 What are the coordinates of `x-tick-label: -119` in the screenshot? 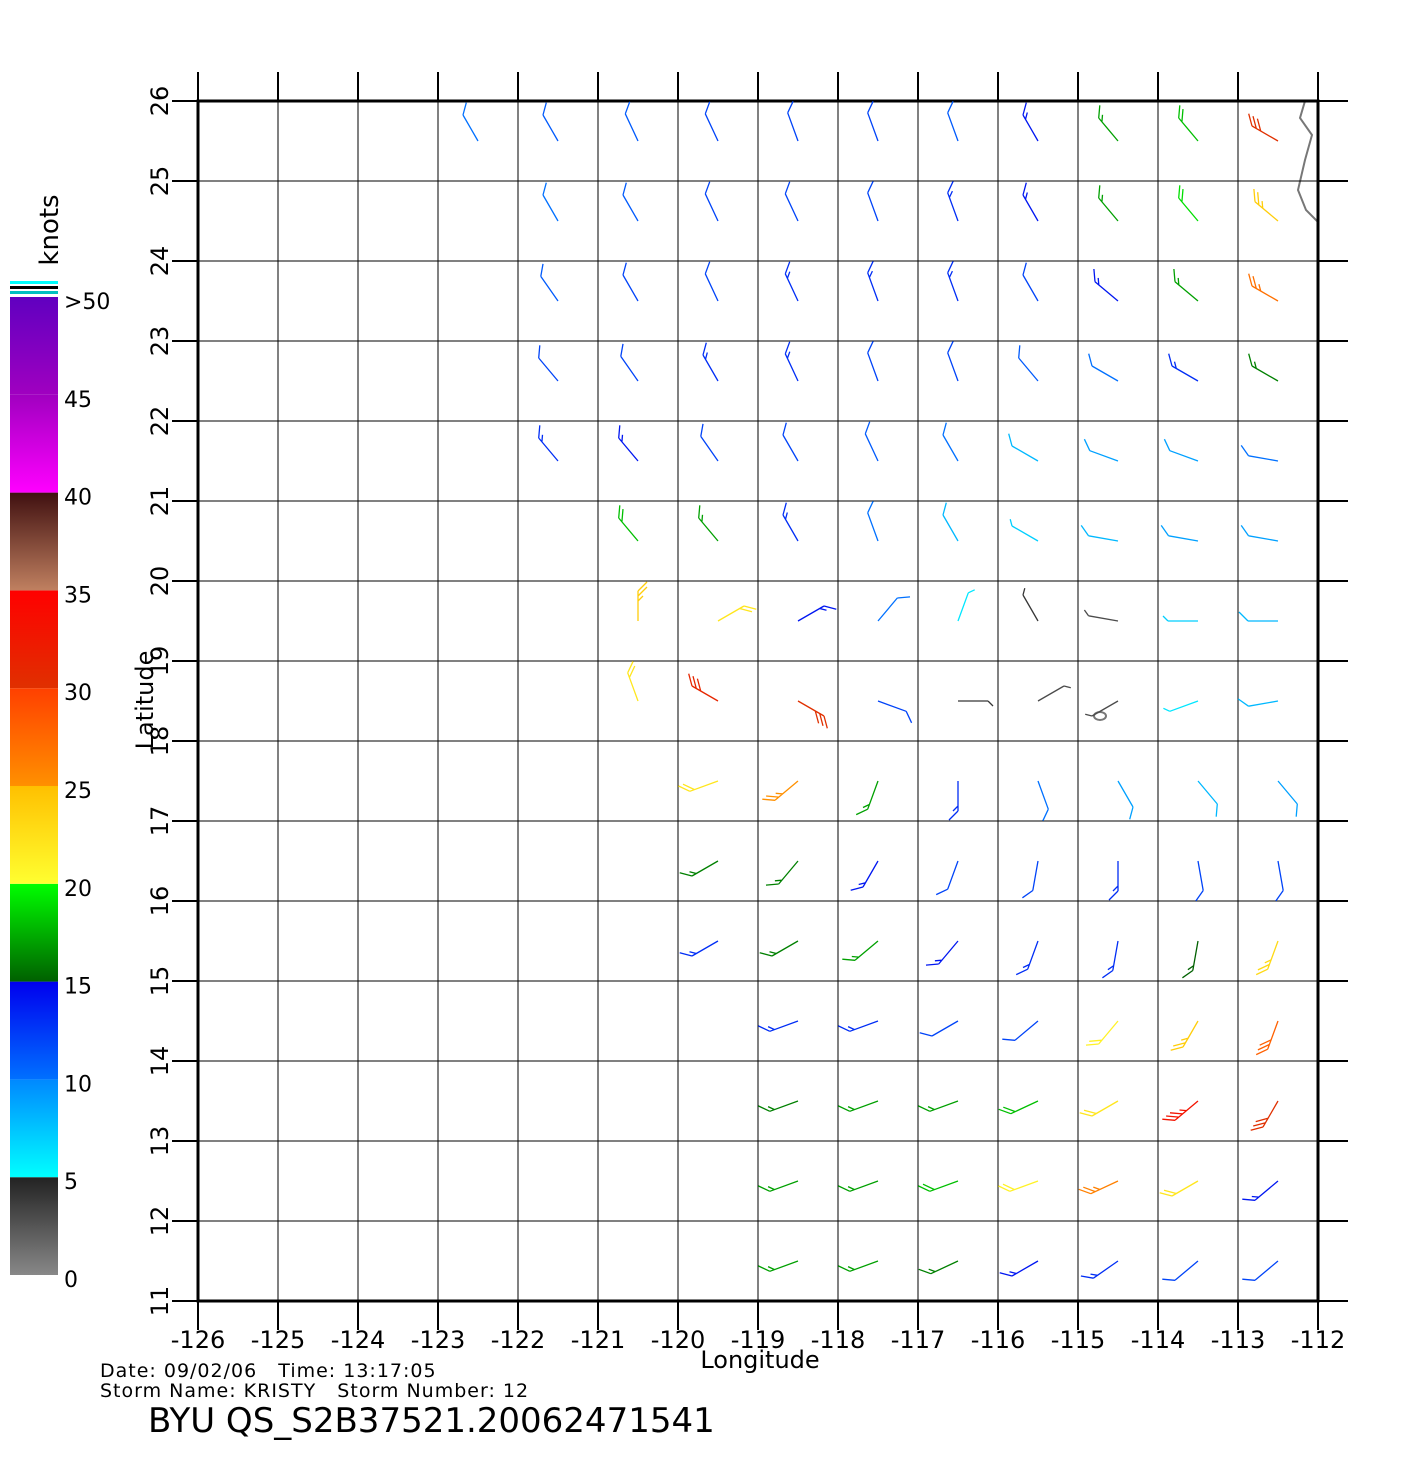 It's located at (758, 1340).